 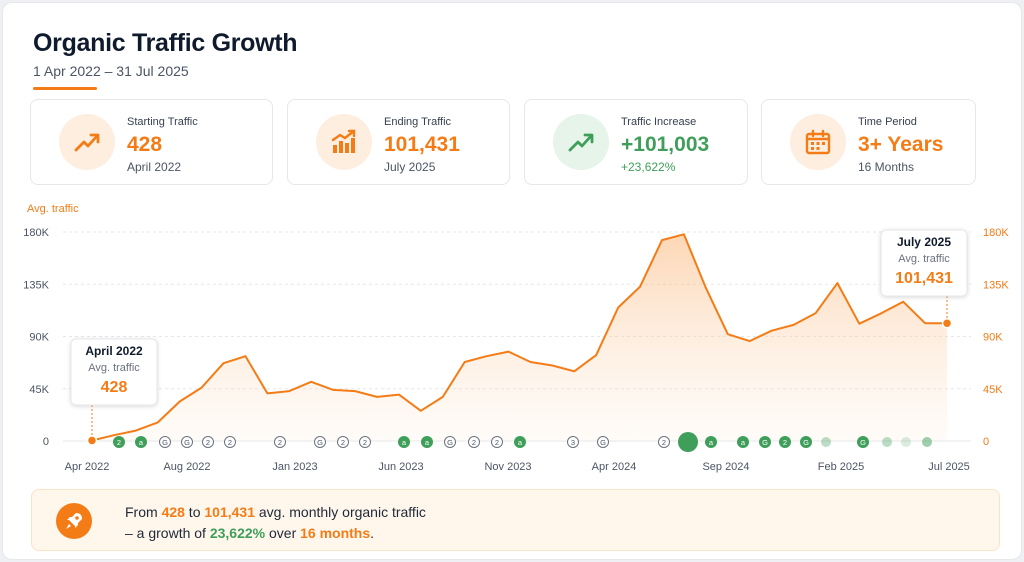 I want to click on summary-fragment: – a growth of, so click(x=167, y=533).